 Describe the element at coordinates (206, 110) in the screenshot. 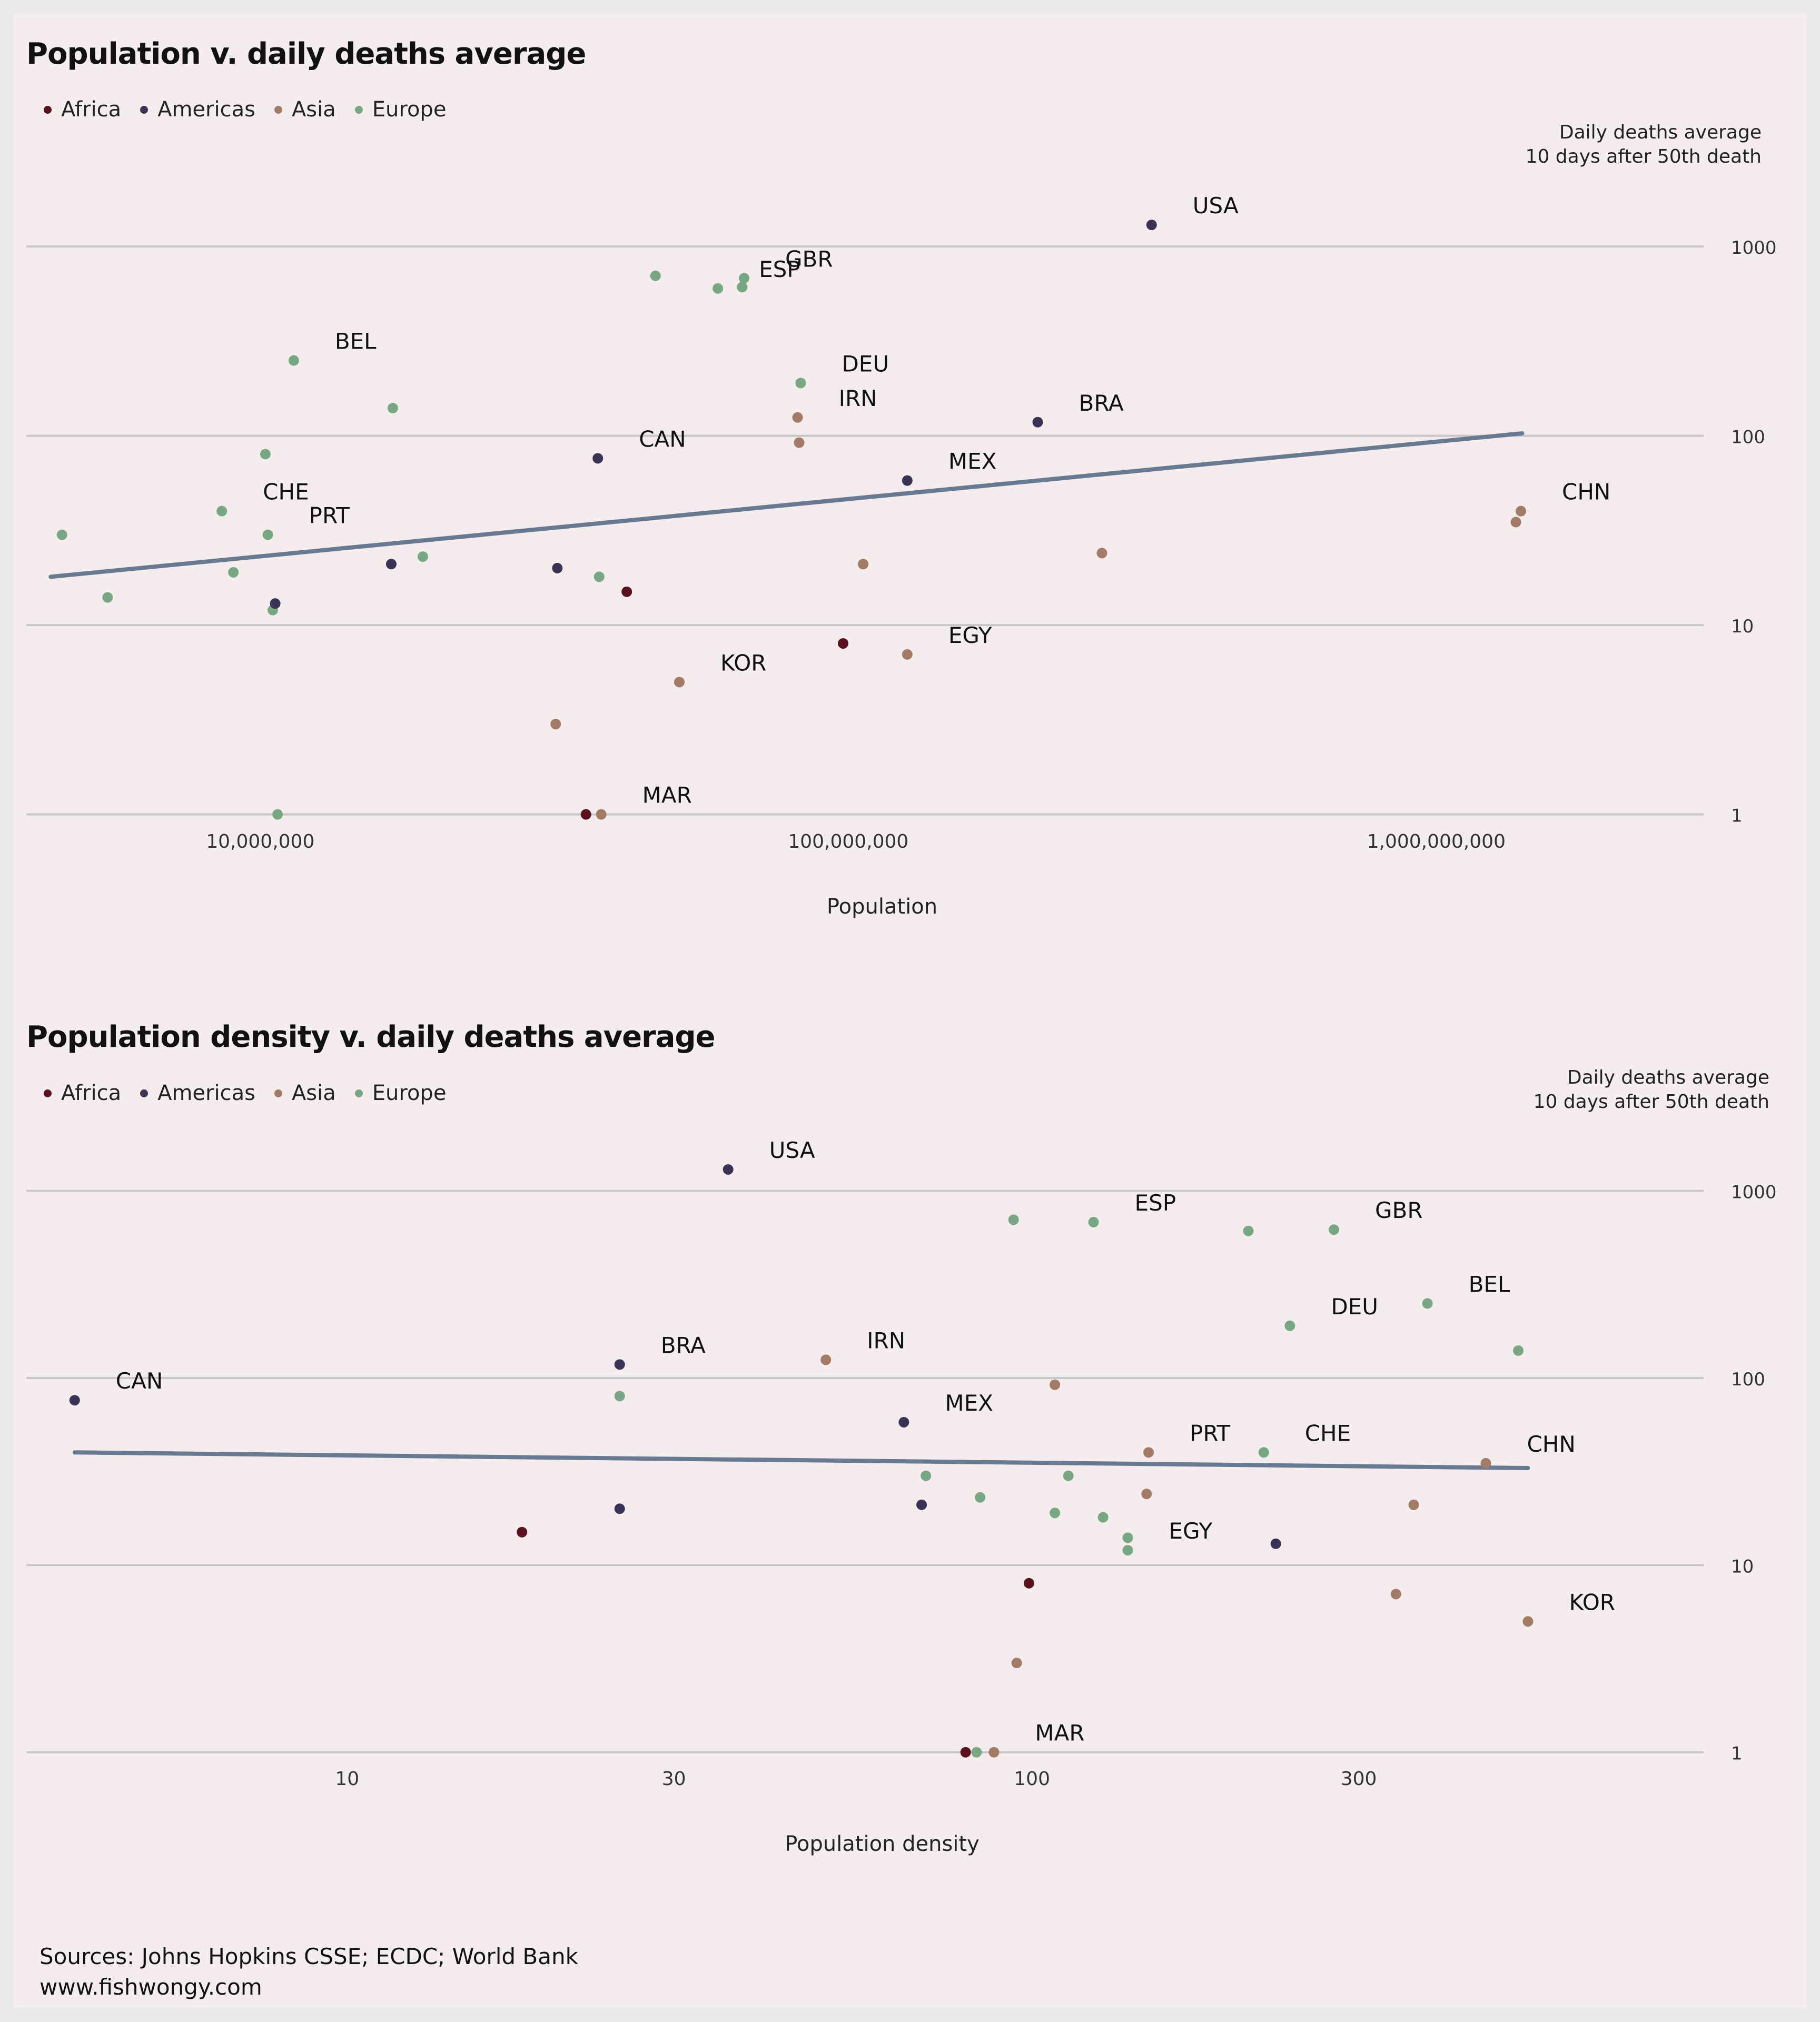

I see `legend-label-americas: Americas` at that location.